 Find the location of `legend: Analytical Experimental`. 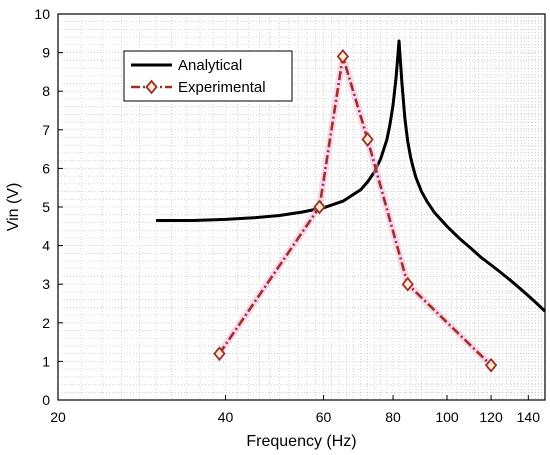

legend: Analytical Experimental is located at coordinates (208, 76).